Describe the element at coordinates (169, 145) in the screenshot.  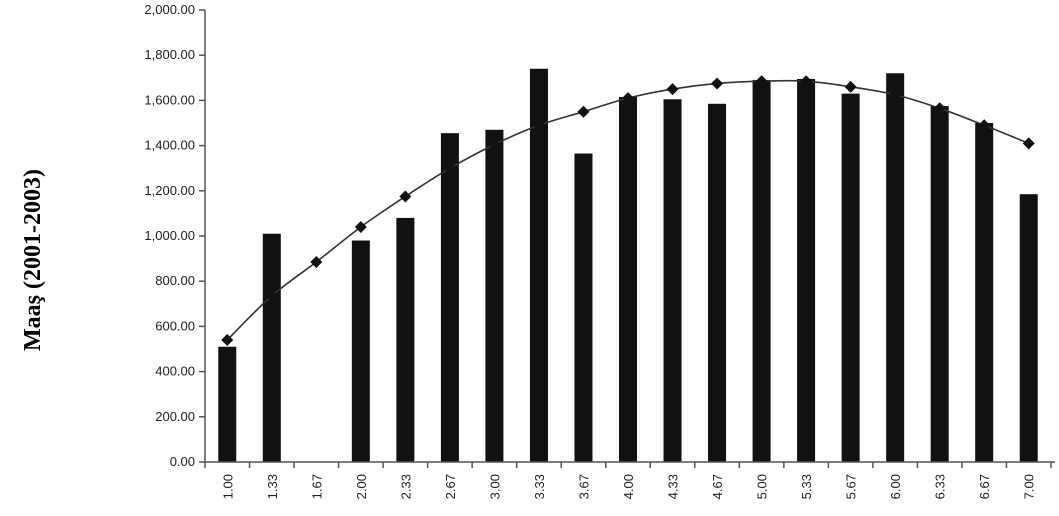
I see `y-tick-label: 1,400.00` at that location.